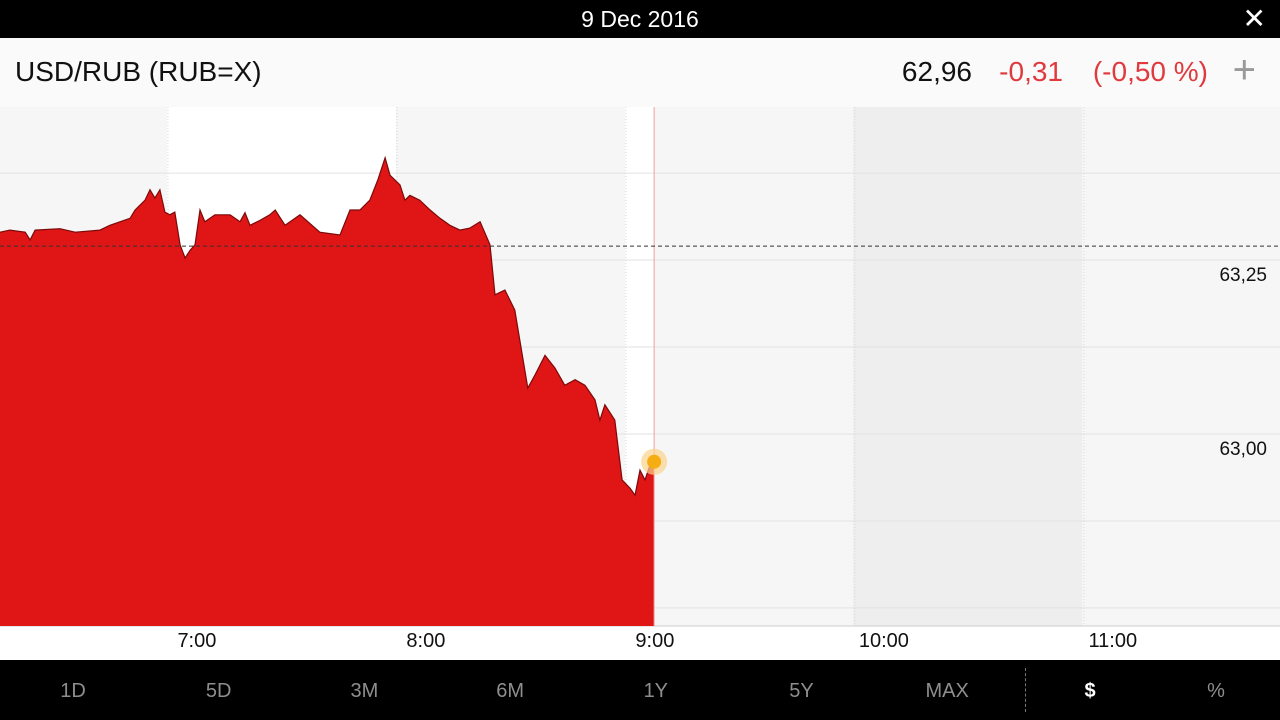 The image size is (1280, 720). What do you see at coordinates (801, 691) in the screenshot?
I see `range-button: 5Y` at bounding box center [801, 691].